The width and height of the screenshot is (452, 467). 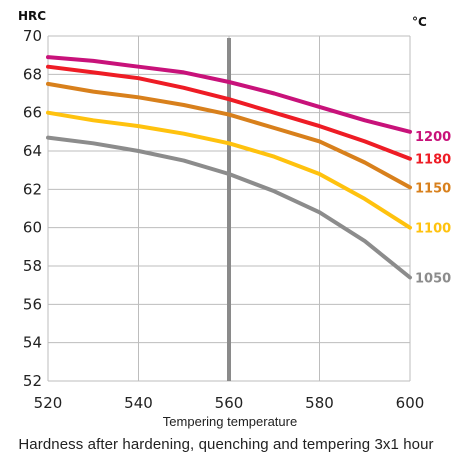 What do you see at coordinates (32, 381) in the screenshot?
I see `y-tick-label: 52` at bounding box center [32, 381].